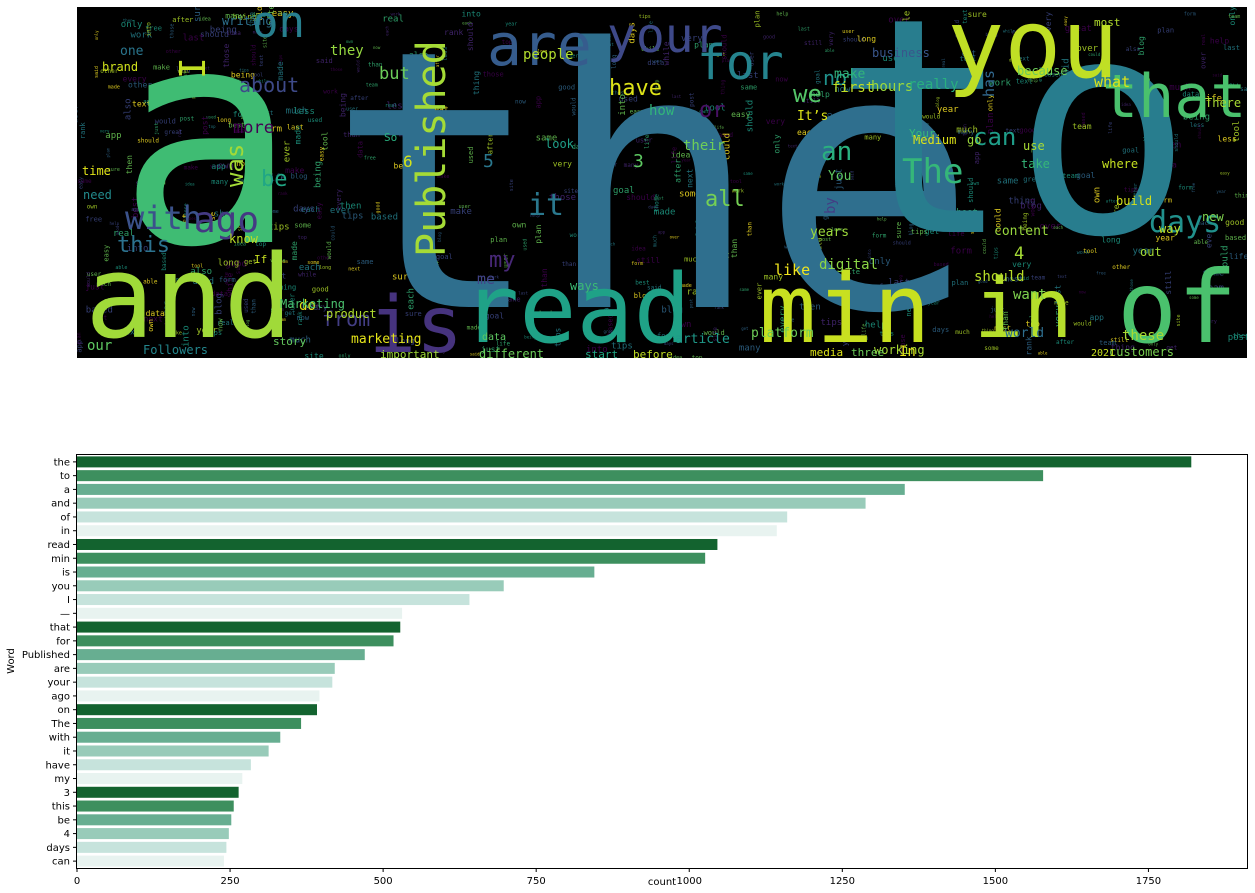  I want to click on word-cloud-filler-word: based, so click(724, 135).